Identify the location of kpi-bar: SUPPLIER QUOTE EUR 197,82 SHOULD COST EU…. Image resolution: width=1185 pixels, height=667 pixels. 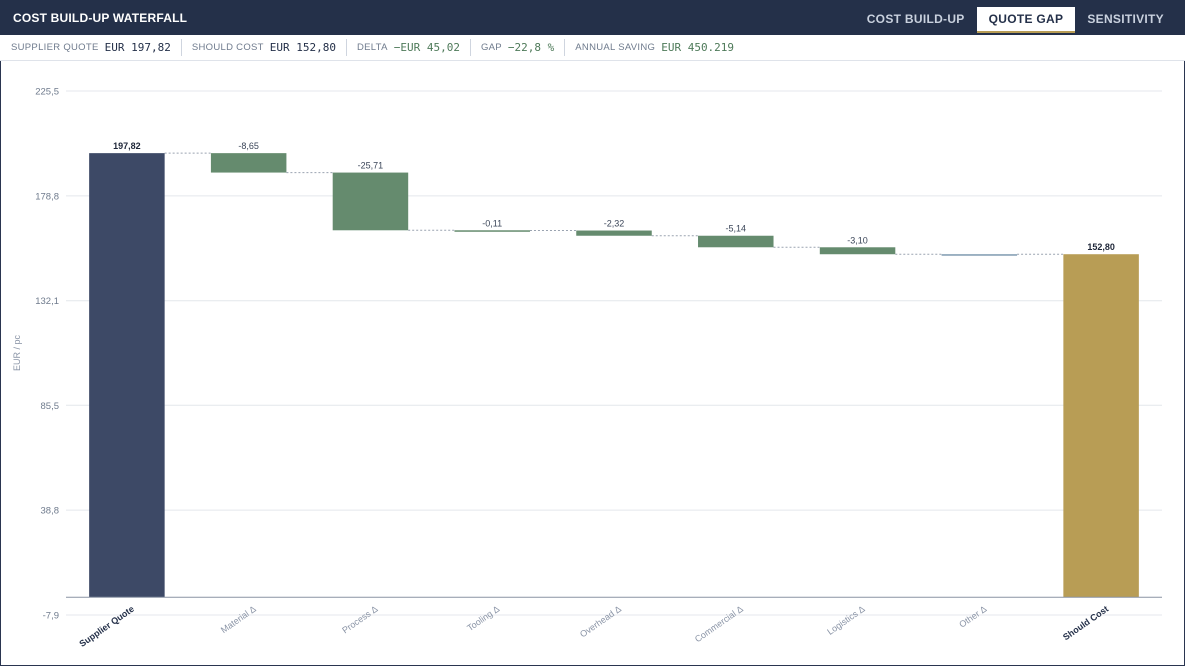
(592, 48).